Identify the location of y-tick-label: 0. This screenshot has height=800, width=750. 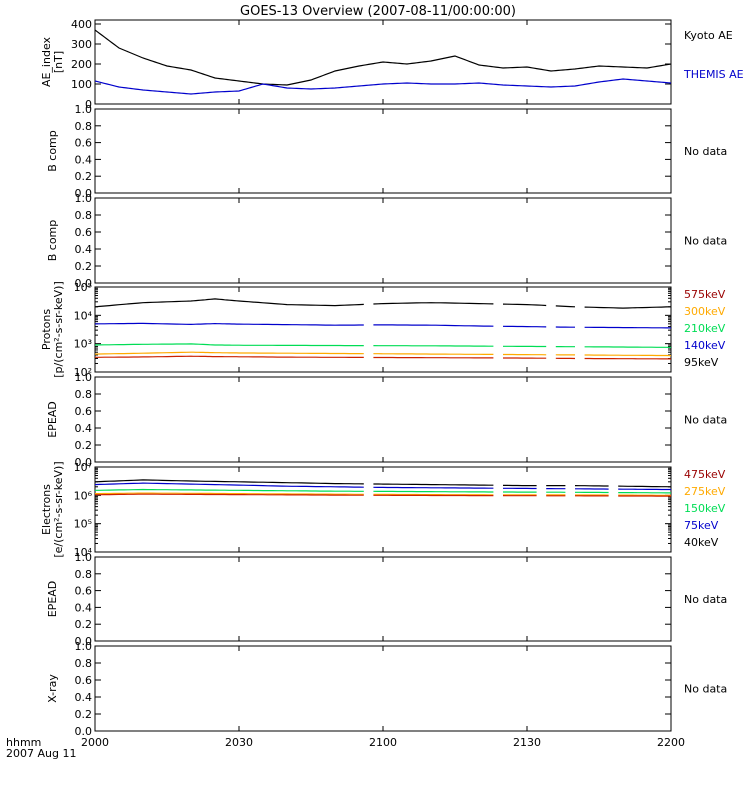
(88, 104).